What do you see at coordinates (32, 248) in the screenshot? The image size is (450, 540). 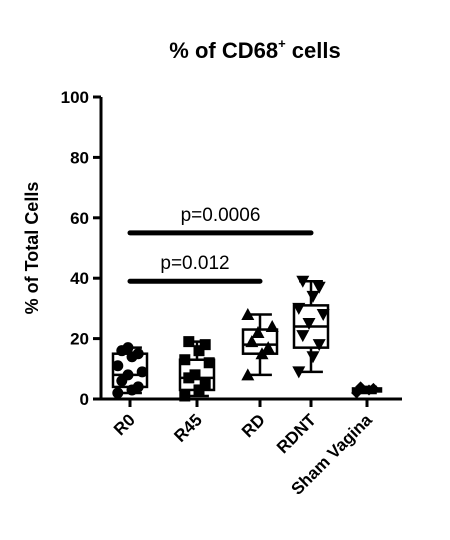 I see `y-axis-label: % of Total Cells` at bounding box center [32, 248].